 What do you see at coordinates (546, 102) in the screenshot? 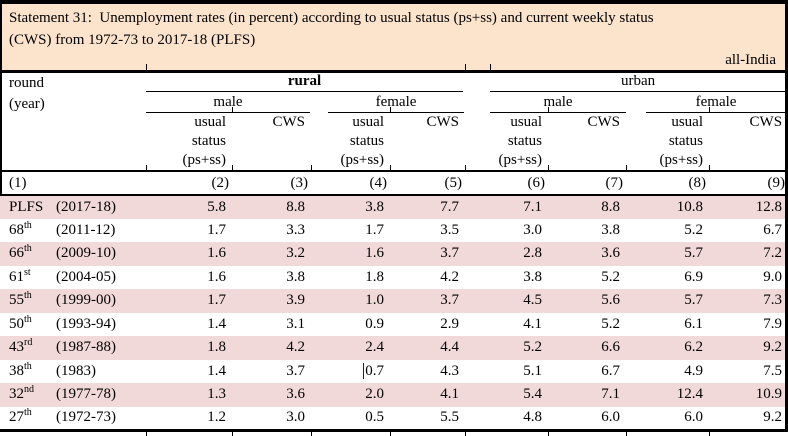
I see `urban-male-cell: male` at bounding box center [546, 102].